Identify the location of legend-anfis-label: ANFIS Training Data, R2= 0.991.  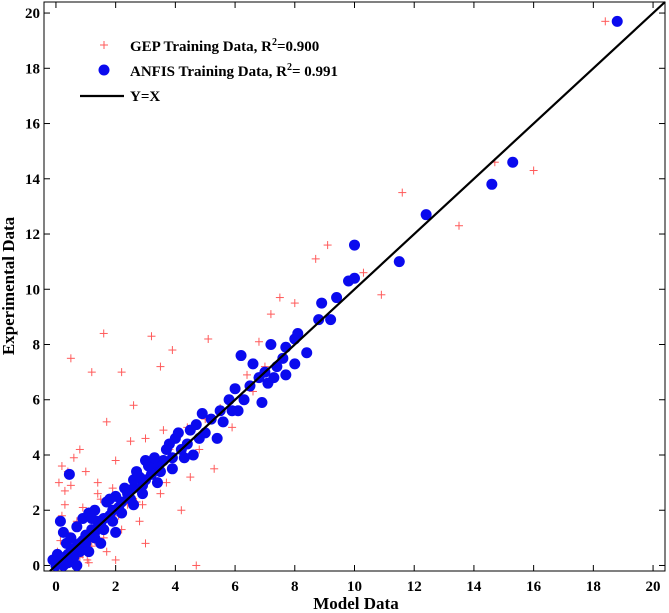
(234, 71).